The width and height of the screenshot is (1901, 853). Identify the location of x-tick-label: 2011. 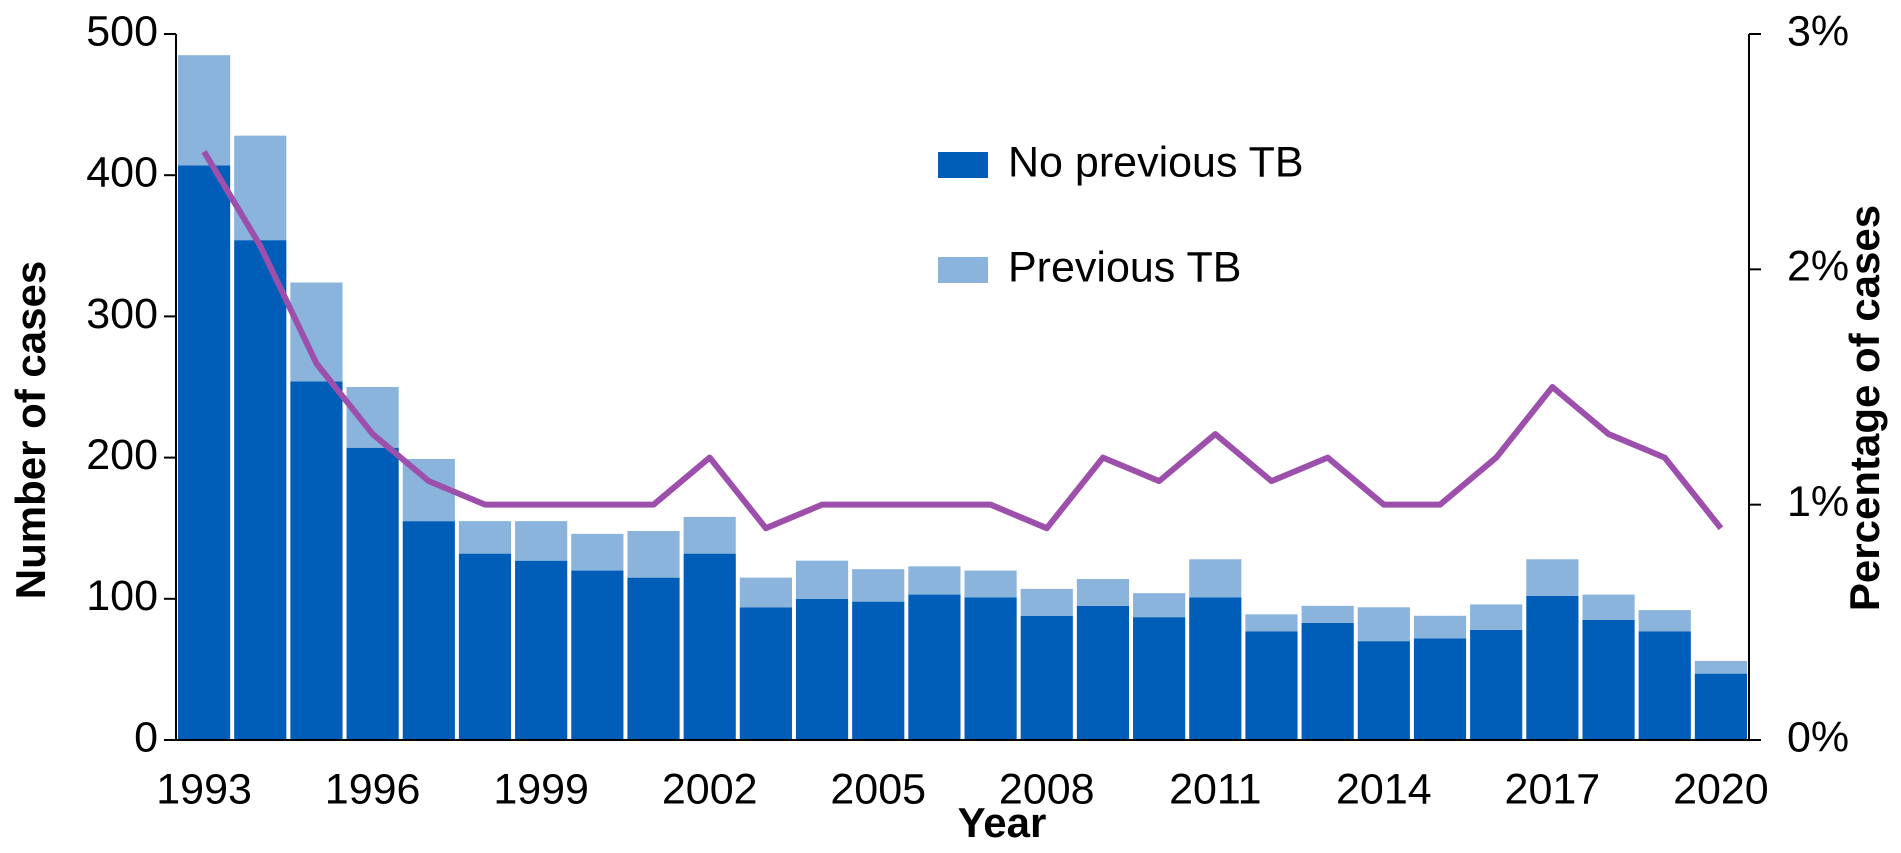
(1215, 789).